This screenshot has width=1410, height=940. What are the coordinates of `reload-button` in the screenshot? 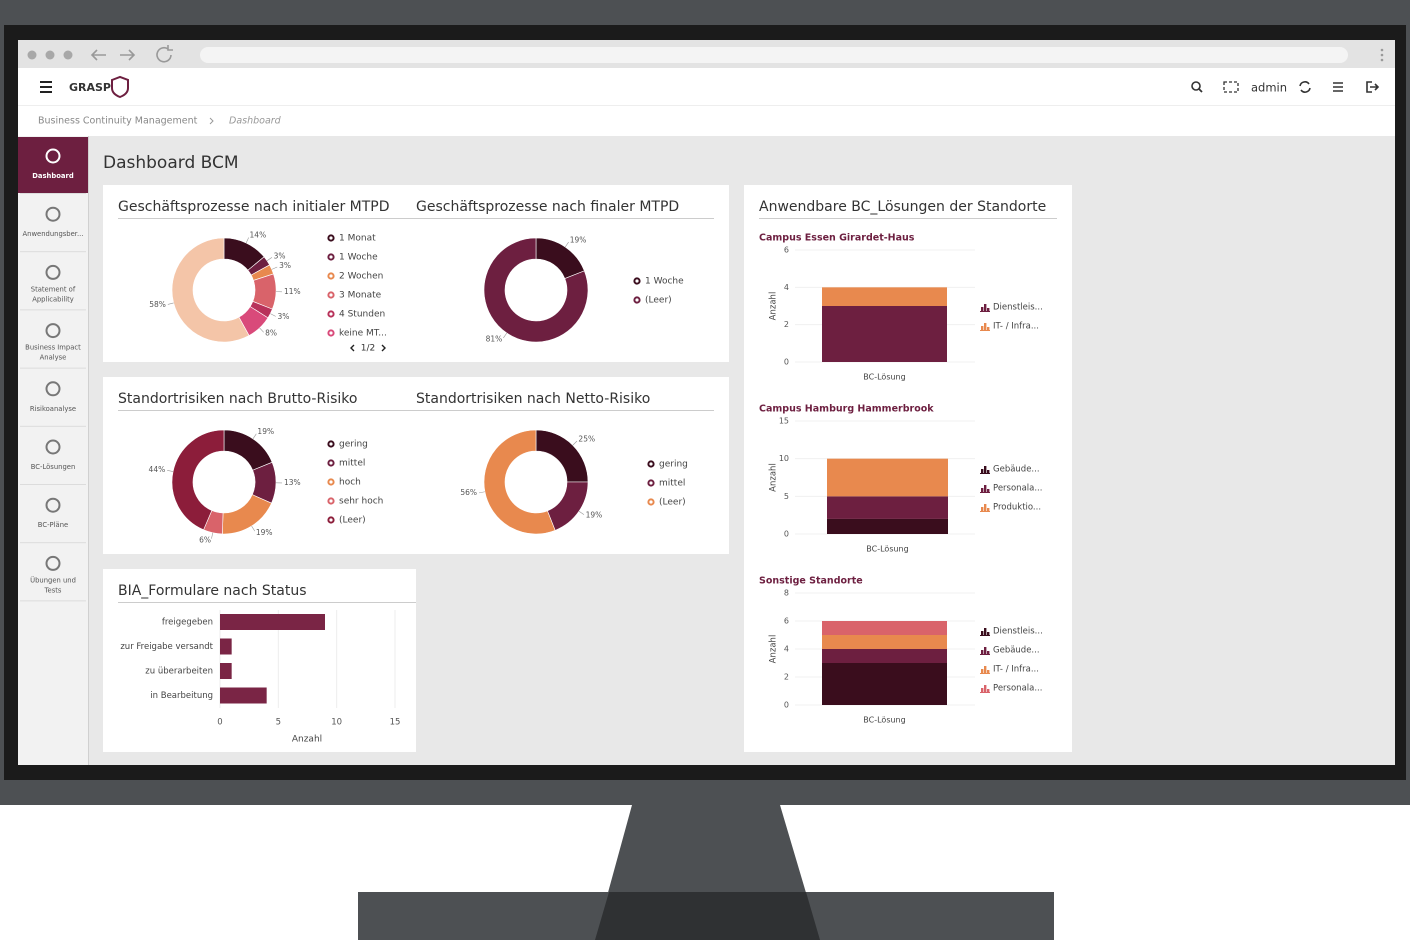 It's located at (164, 54).